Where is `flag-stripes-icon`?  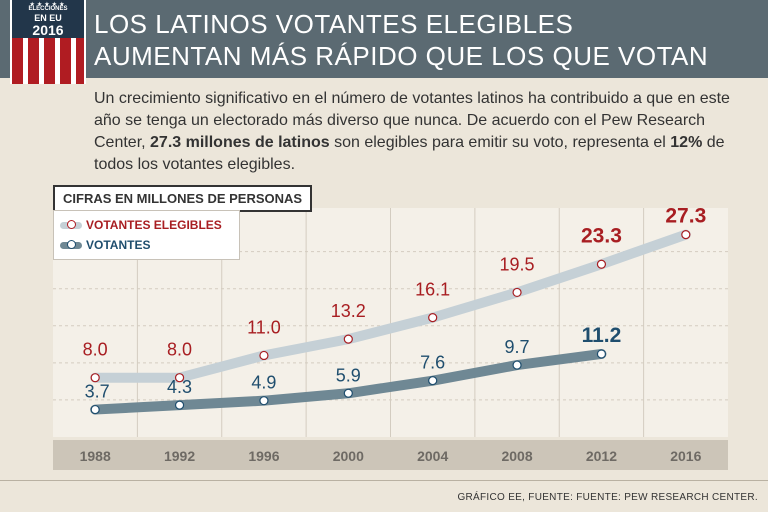 flag-stripes-icon is located at coordinates (48, 61).